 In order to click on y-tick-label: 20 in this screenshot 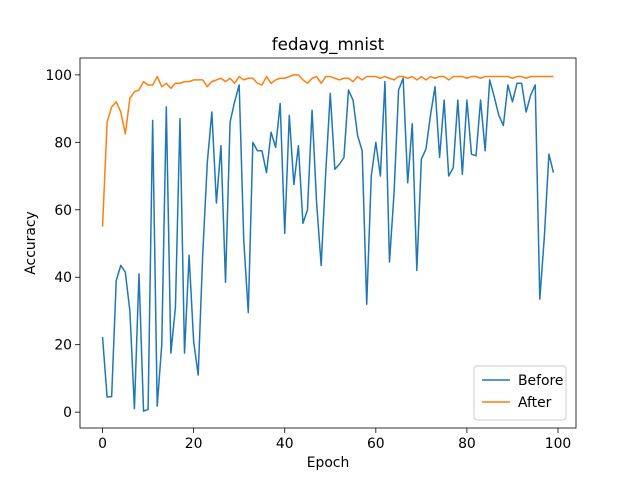, I will do `click(63, 346)`.